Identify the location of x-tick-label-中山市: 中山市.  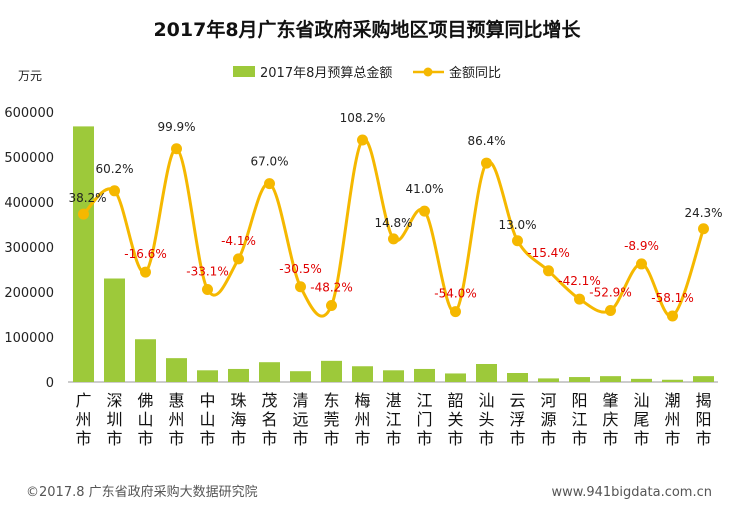
(207, 419).